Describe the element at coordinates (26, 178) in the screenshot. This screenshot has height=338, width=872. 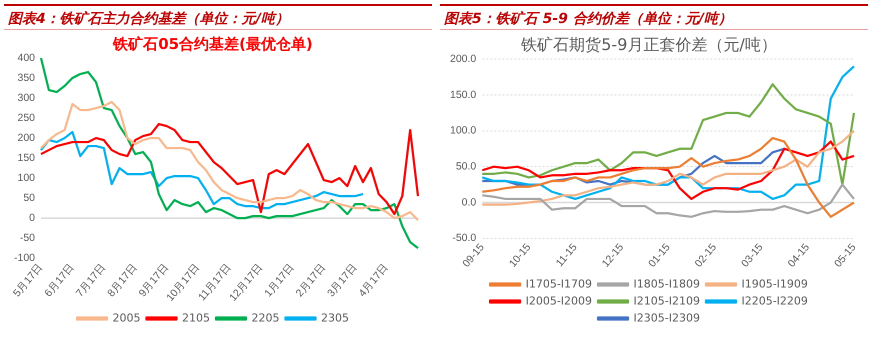
I see `y-tick-label: 100` at that location.